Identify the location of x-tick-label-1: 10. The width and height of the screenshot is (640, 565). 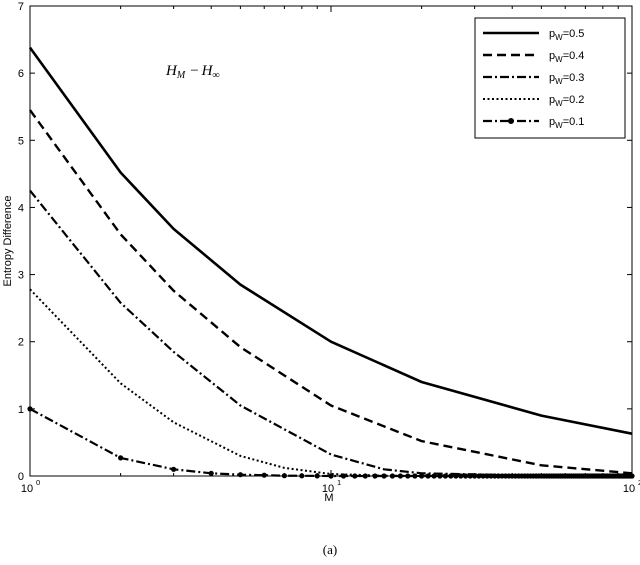
(328, 489).